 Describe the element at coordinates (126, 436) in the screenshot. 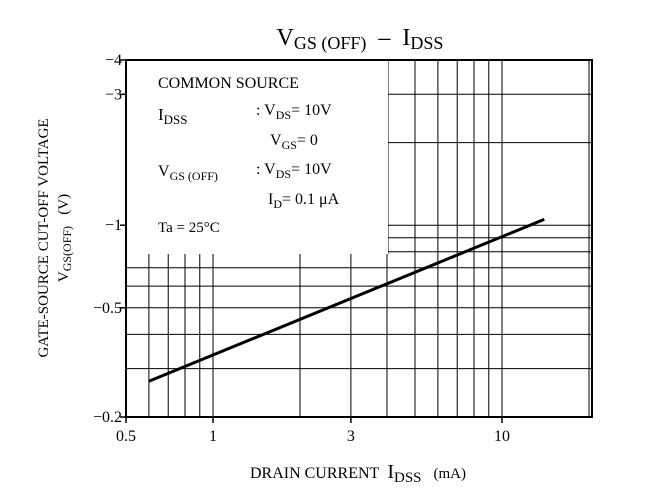

I see `x-tick-label: 0.5` at that location.